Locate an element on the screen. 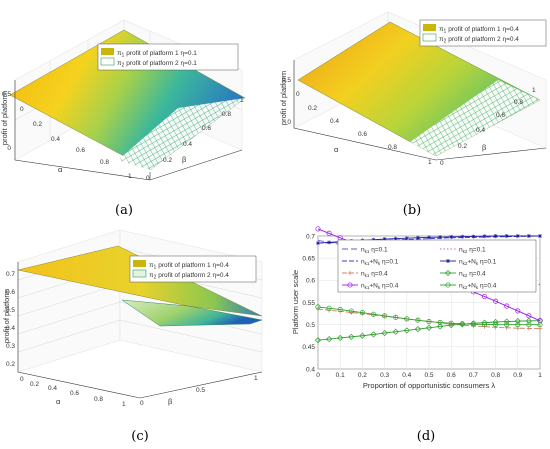 The image size is (550, 449). ytick-d-4: 0.6 is located at coordinates (310, 281).